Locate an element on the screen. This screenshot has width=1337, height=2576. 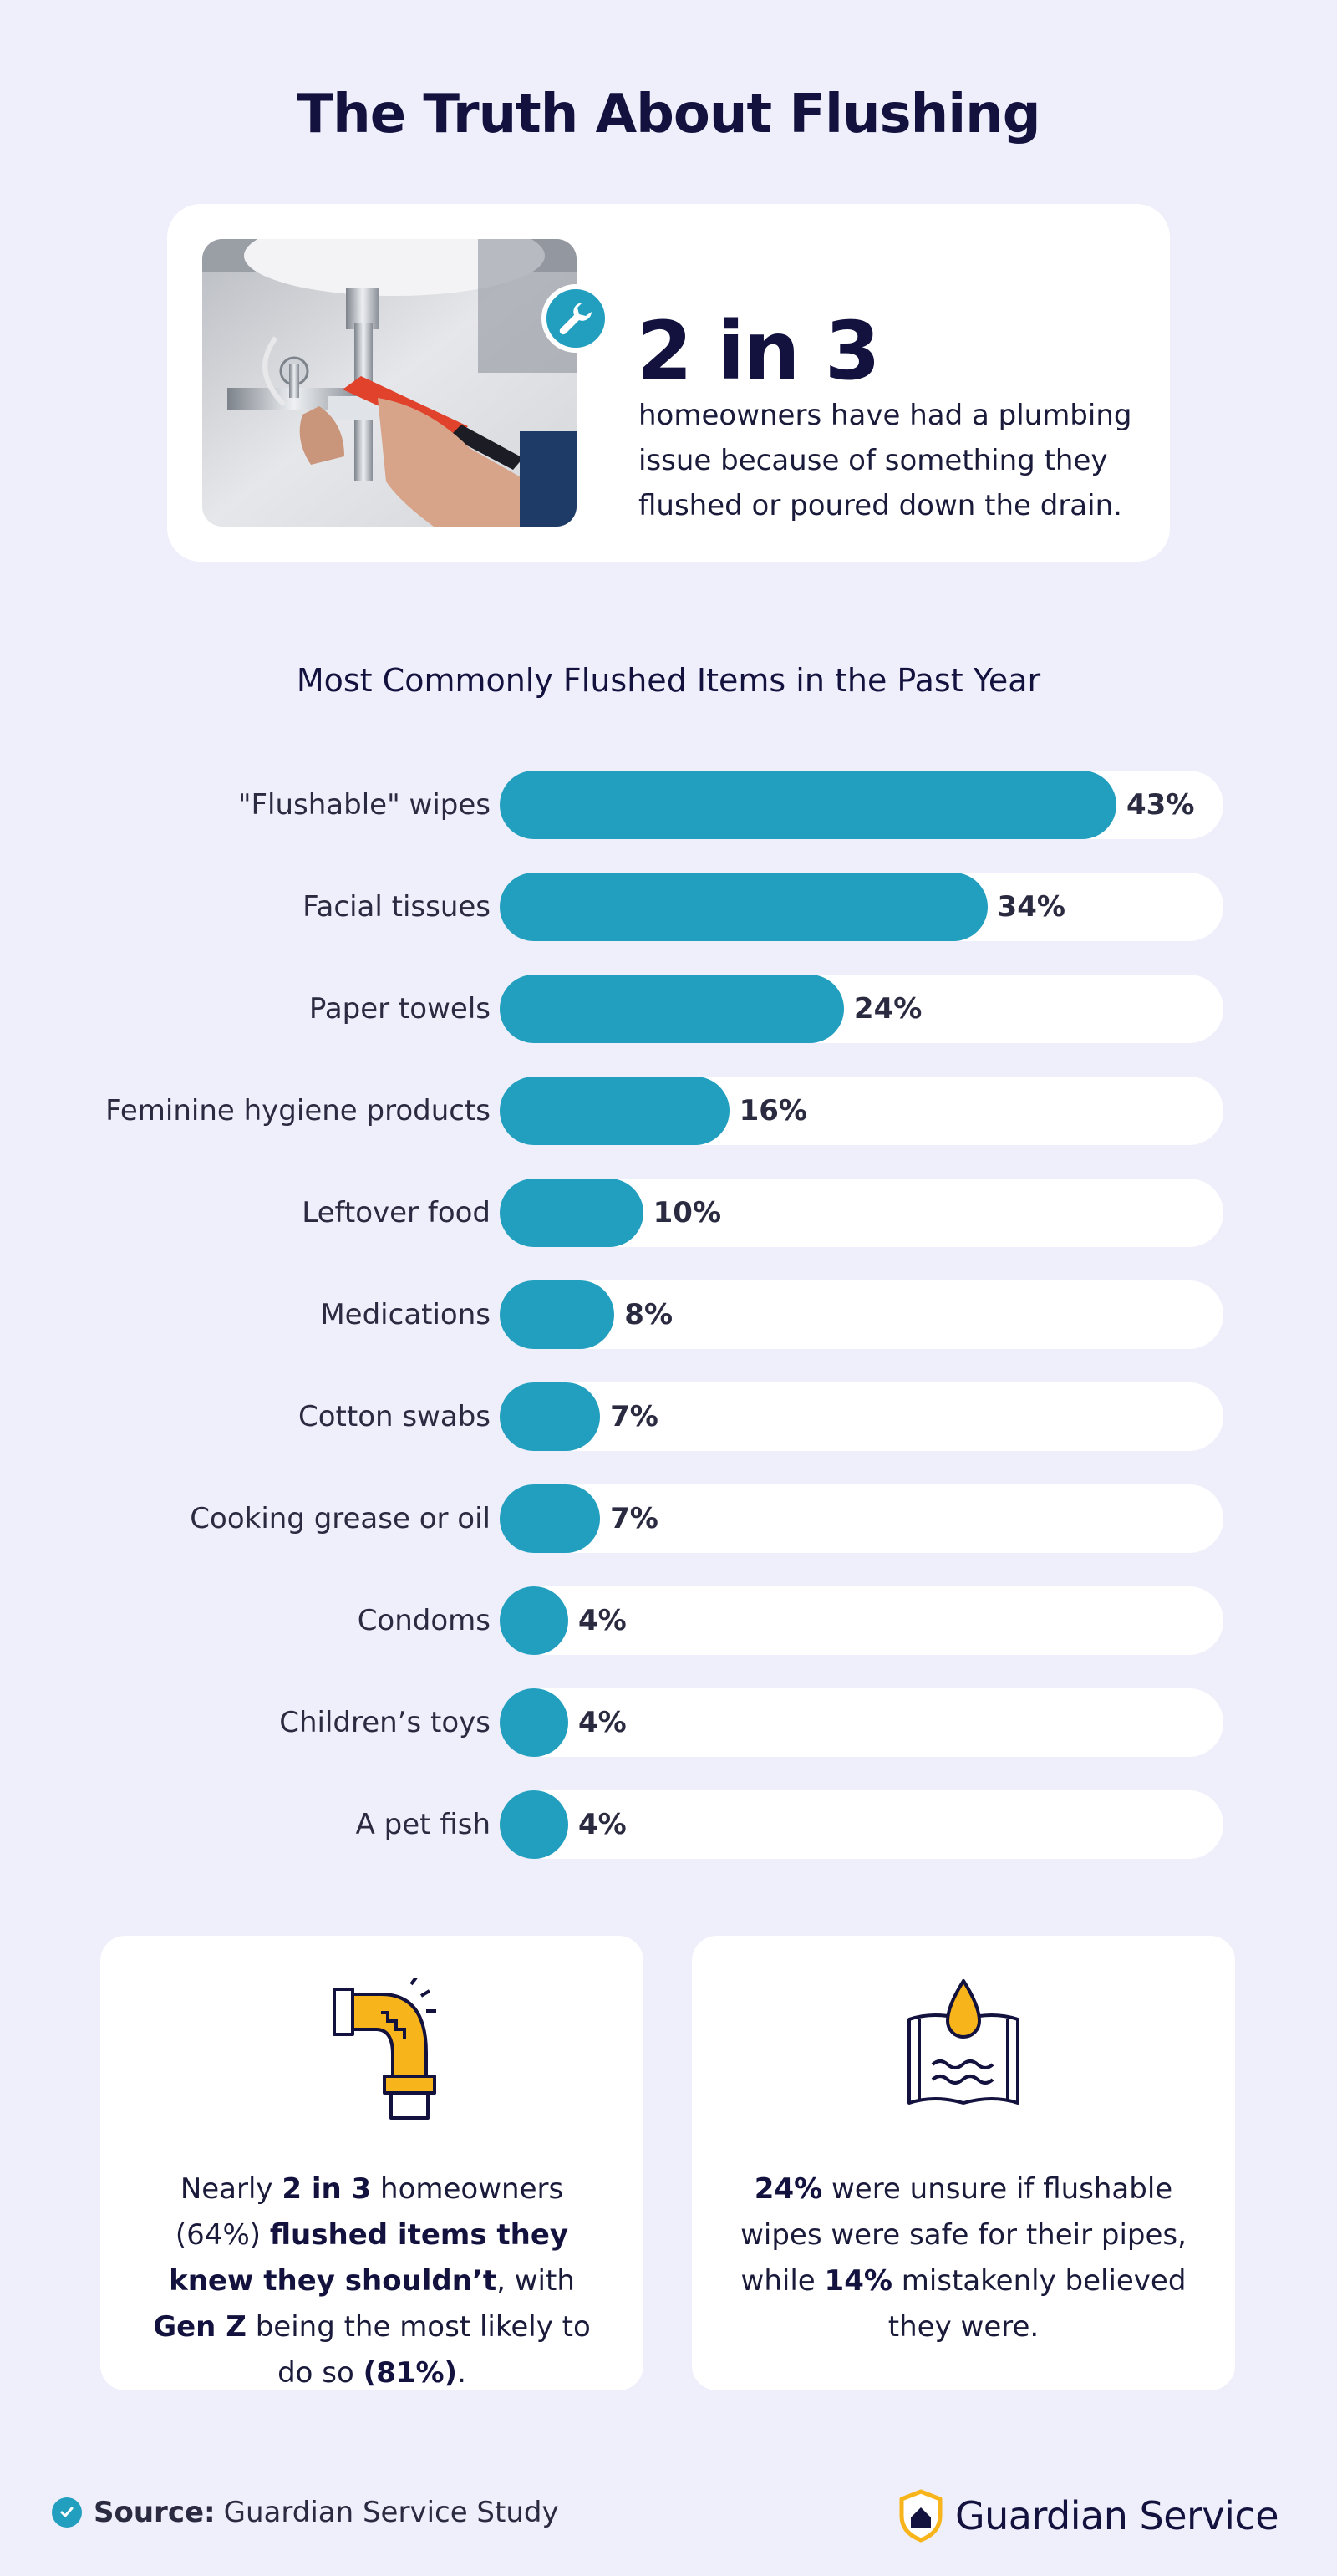
bar-label: Paper towels is located at coordinates (399, 1009).